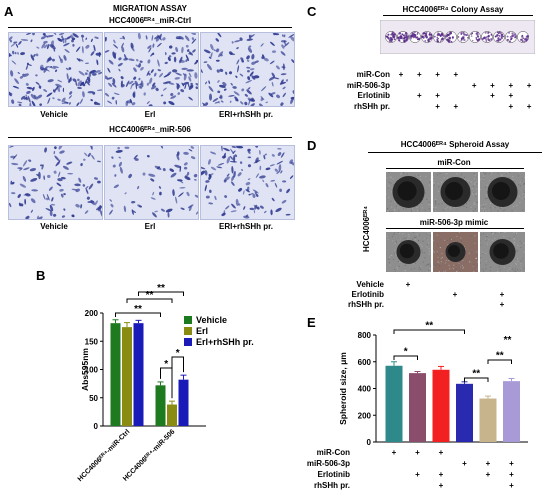 The height and width of the screenshot is (494, 550). I want to click on chart-b-legend-label: Erl, so click(202, 331).